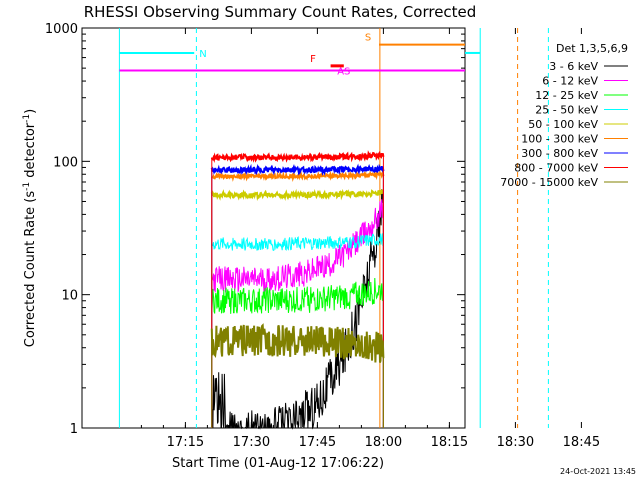 The image size is (640, 480). I want to click on y-tick-label: 1, so click(74, 429).